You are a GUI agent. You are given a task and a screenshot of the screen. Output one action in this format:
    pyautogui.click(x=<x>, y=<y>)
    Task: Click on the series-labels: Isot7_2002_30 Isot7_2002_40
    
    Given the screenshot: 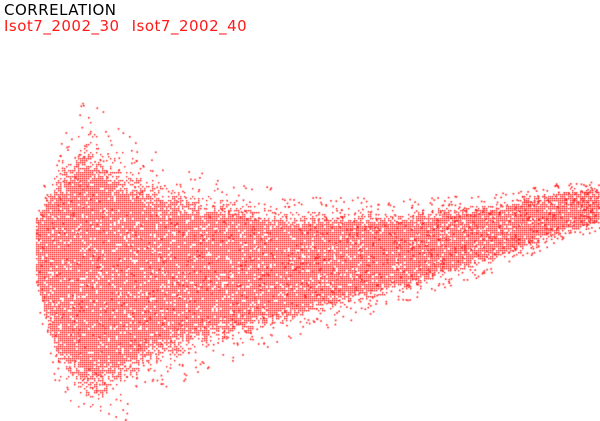 What is the action you would take?
    pyautogui.click(x=131, y=26)
    